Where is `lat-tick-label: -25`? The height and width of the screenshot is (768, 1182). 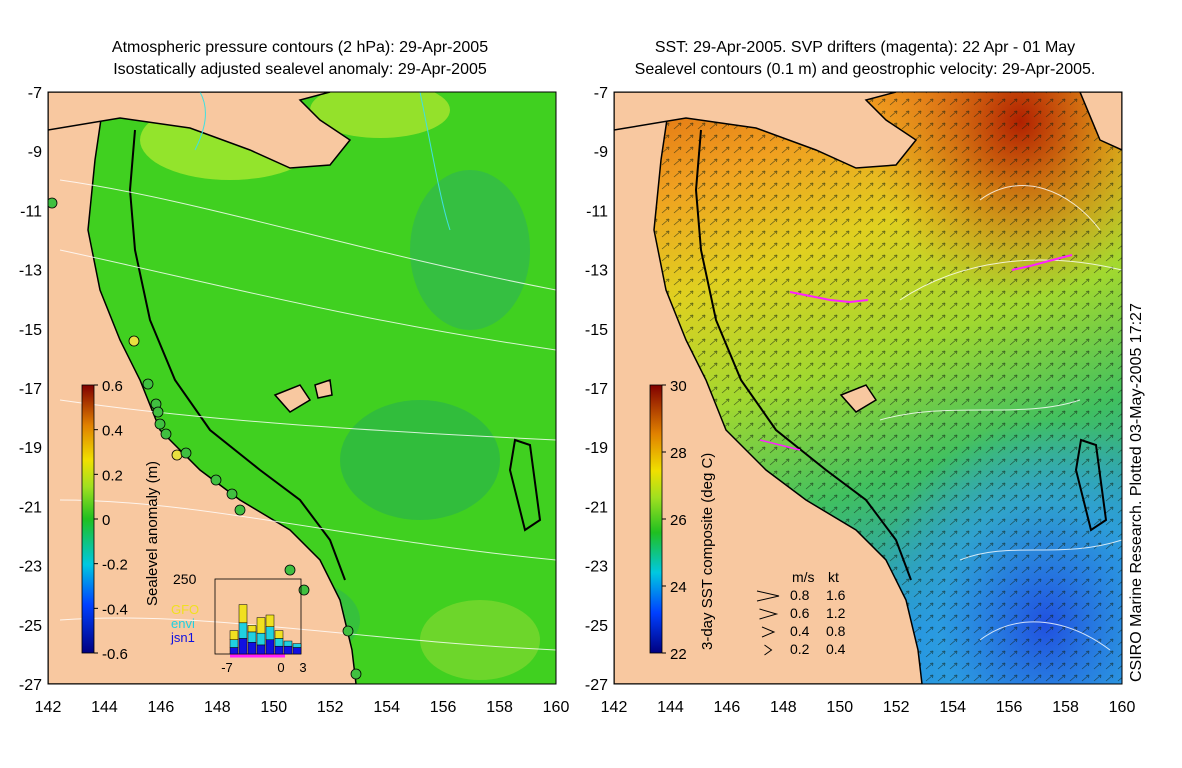 lat-tick-label: -25 is located at coordinates (596, 626).